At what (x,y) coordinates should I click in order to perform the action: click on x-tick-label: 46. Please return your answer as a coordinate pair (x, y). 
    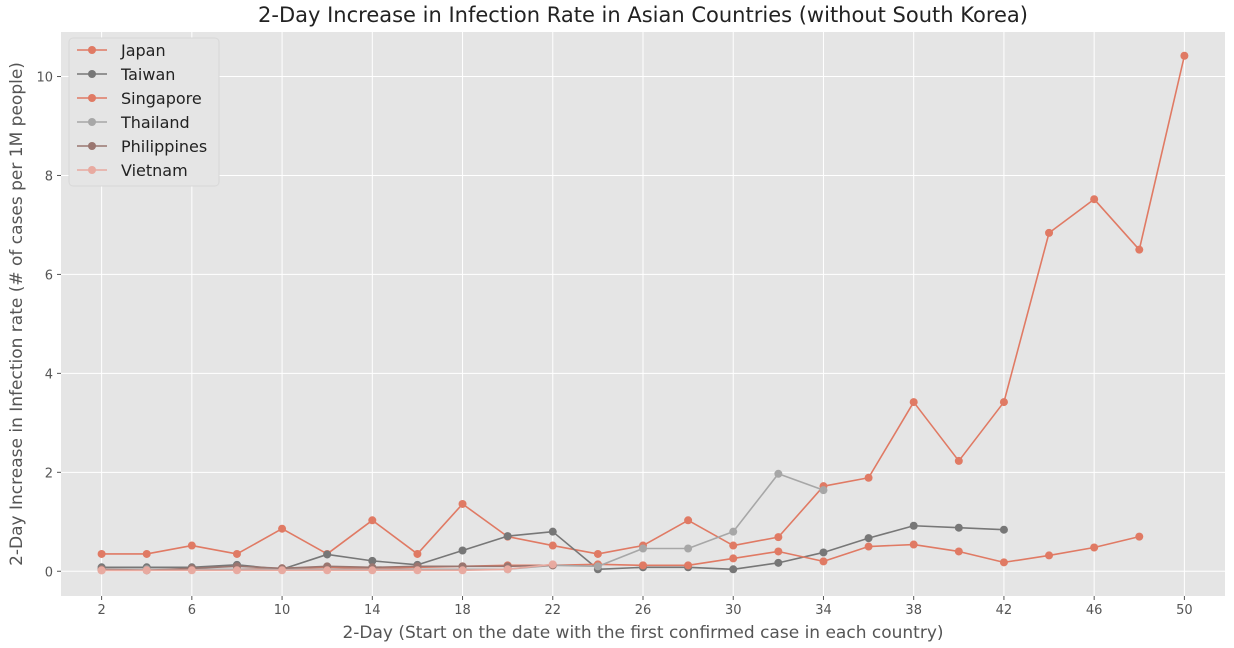
    Looking at the image, I should click on (1094, 610).